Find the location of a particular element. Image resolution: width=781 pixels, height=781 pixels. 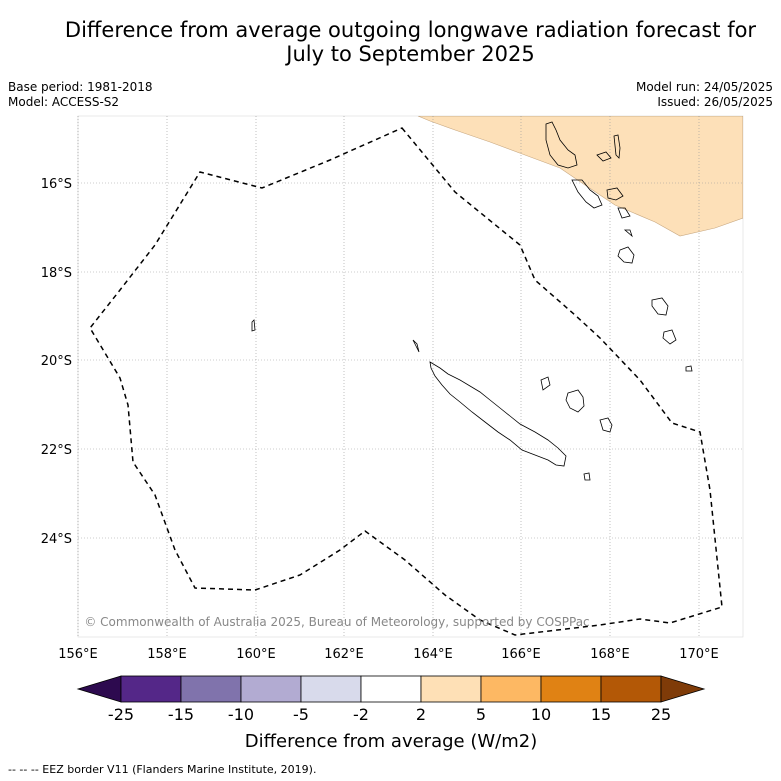

lat-label: 22°S is located at coordinates (56, 450).